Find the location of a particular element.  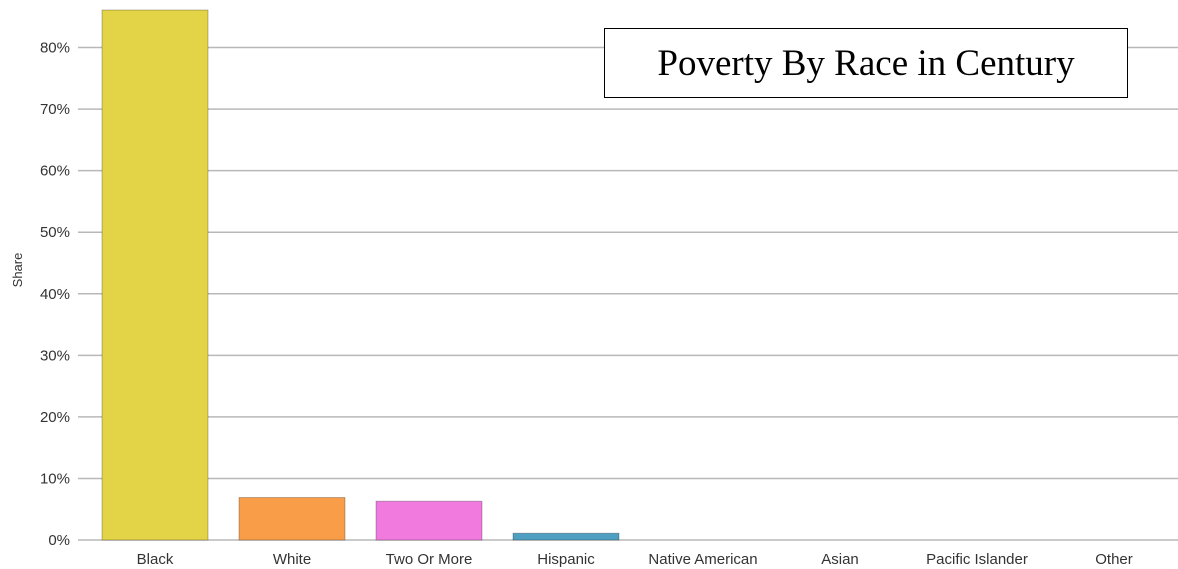

x-tick-label: Pacific Islander is located at coordinates (977, 559).